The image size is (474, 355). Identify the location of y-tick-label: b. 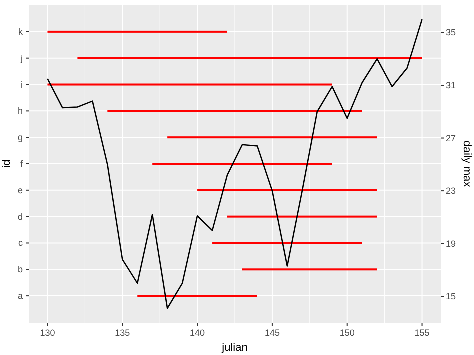
(20, 269).